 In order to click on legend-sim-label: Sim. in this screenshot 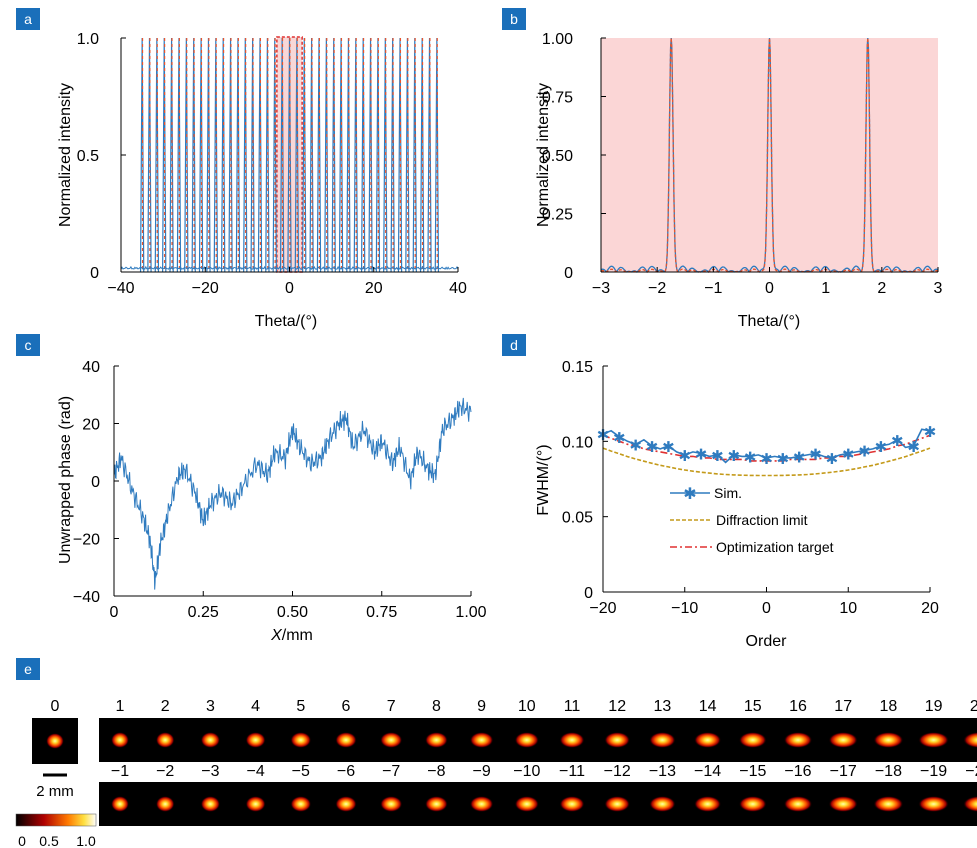, I will do `click(728, 493)`.